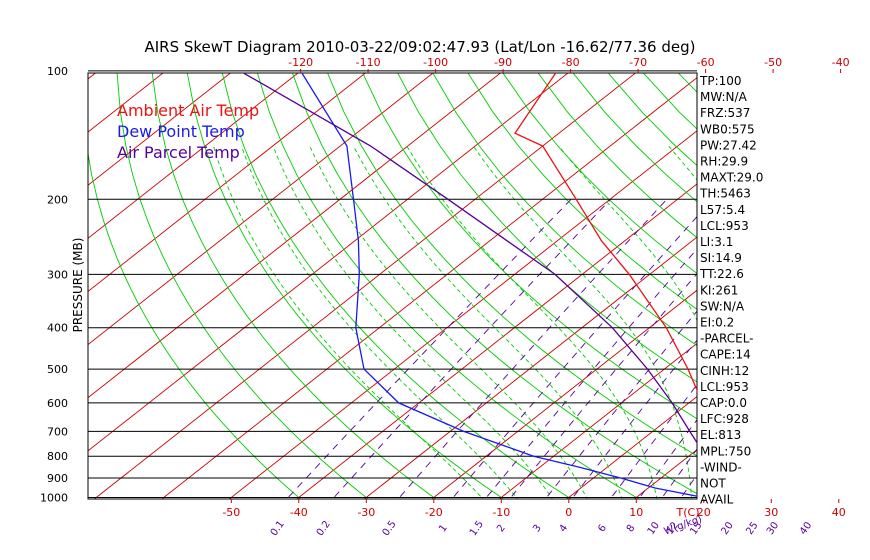  What do you see at coordinates (848, 326) in the screenshot?
I see `moist-adiabat` at bounding box center [848, 326].